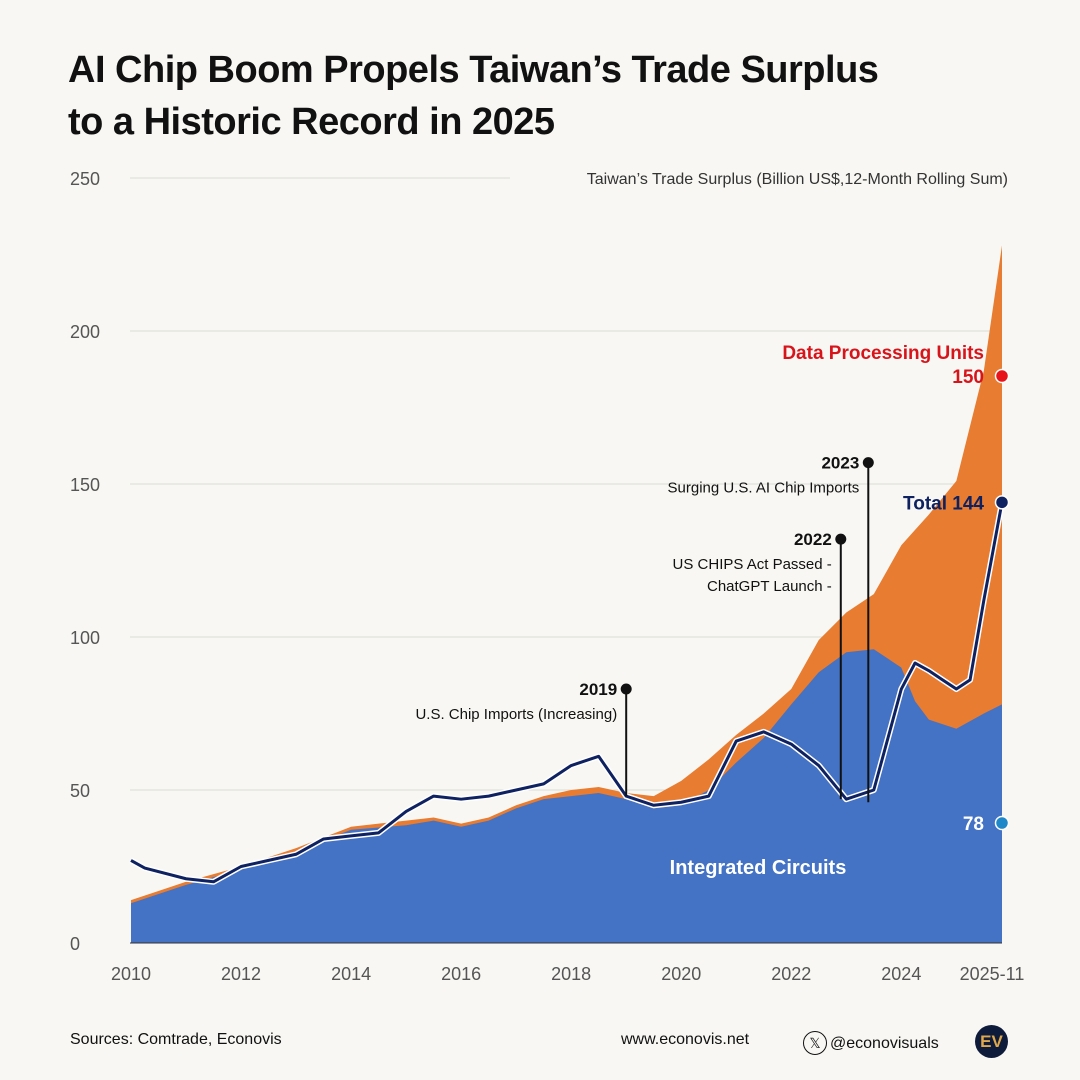 Image resolution: width=1080 pixels, height=1080 pixels. What do you see at coordinates (571, 974) in the screenshot?
I see `x-tick-label: 2018` at bounding box center [571, 974].